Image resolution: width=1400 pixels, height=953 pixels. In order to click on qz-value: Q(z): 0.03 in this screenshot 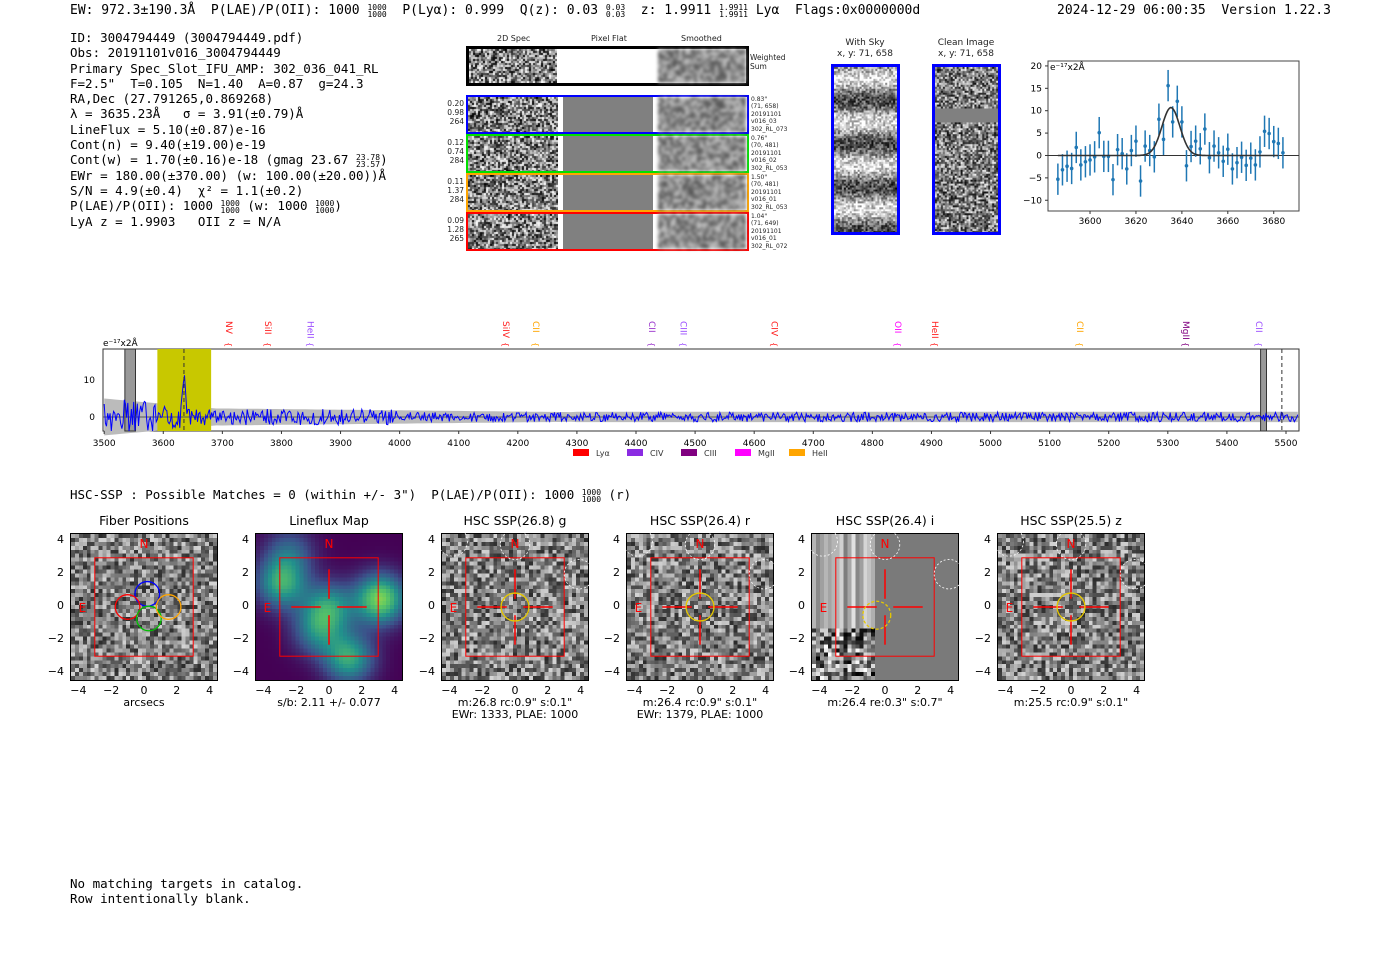, I will do `click(559, 10)`.